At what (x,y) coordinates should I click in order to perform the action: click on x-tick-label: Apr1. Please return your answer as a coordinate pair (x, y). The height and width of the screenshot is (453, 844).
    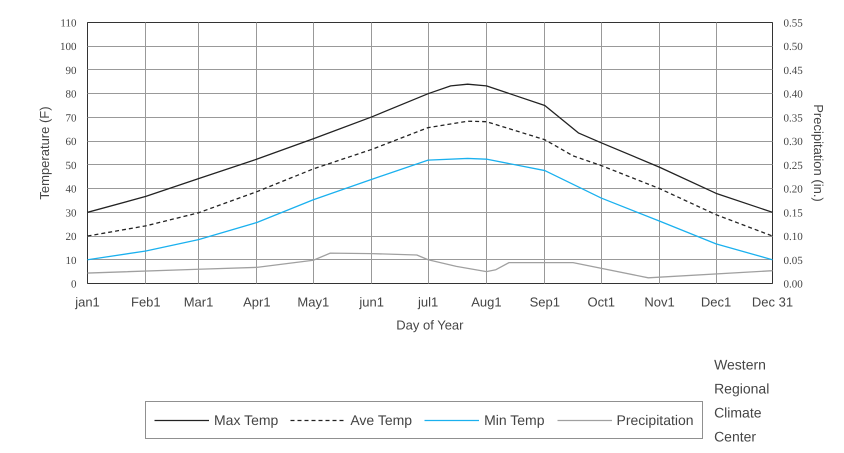
    Looking at the image, I should click on (257, 302).